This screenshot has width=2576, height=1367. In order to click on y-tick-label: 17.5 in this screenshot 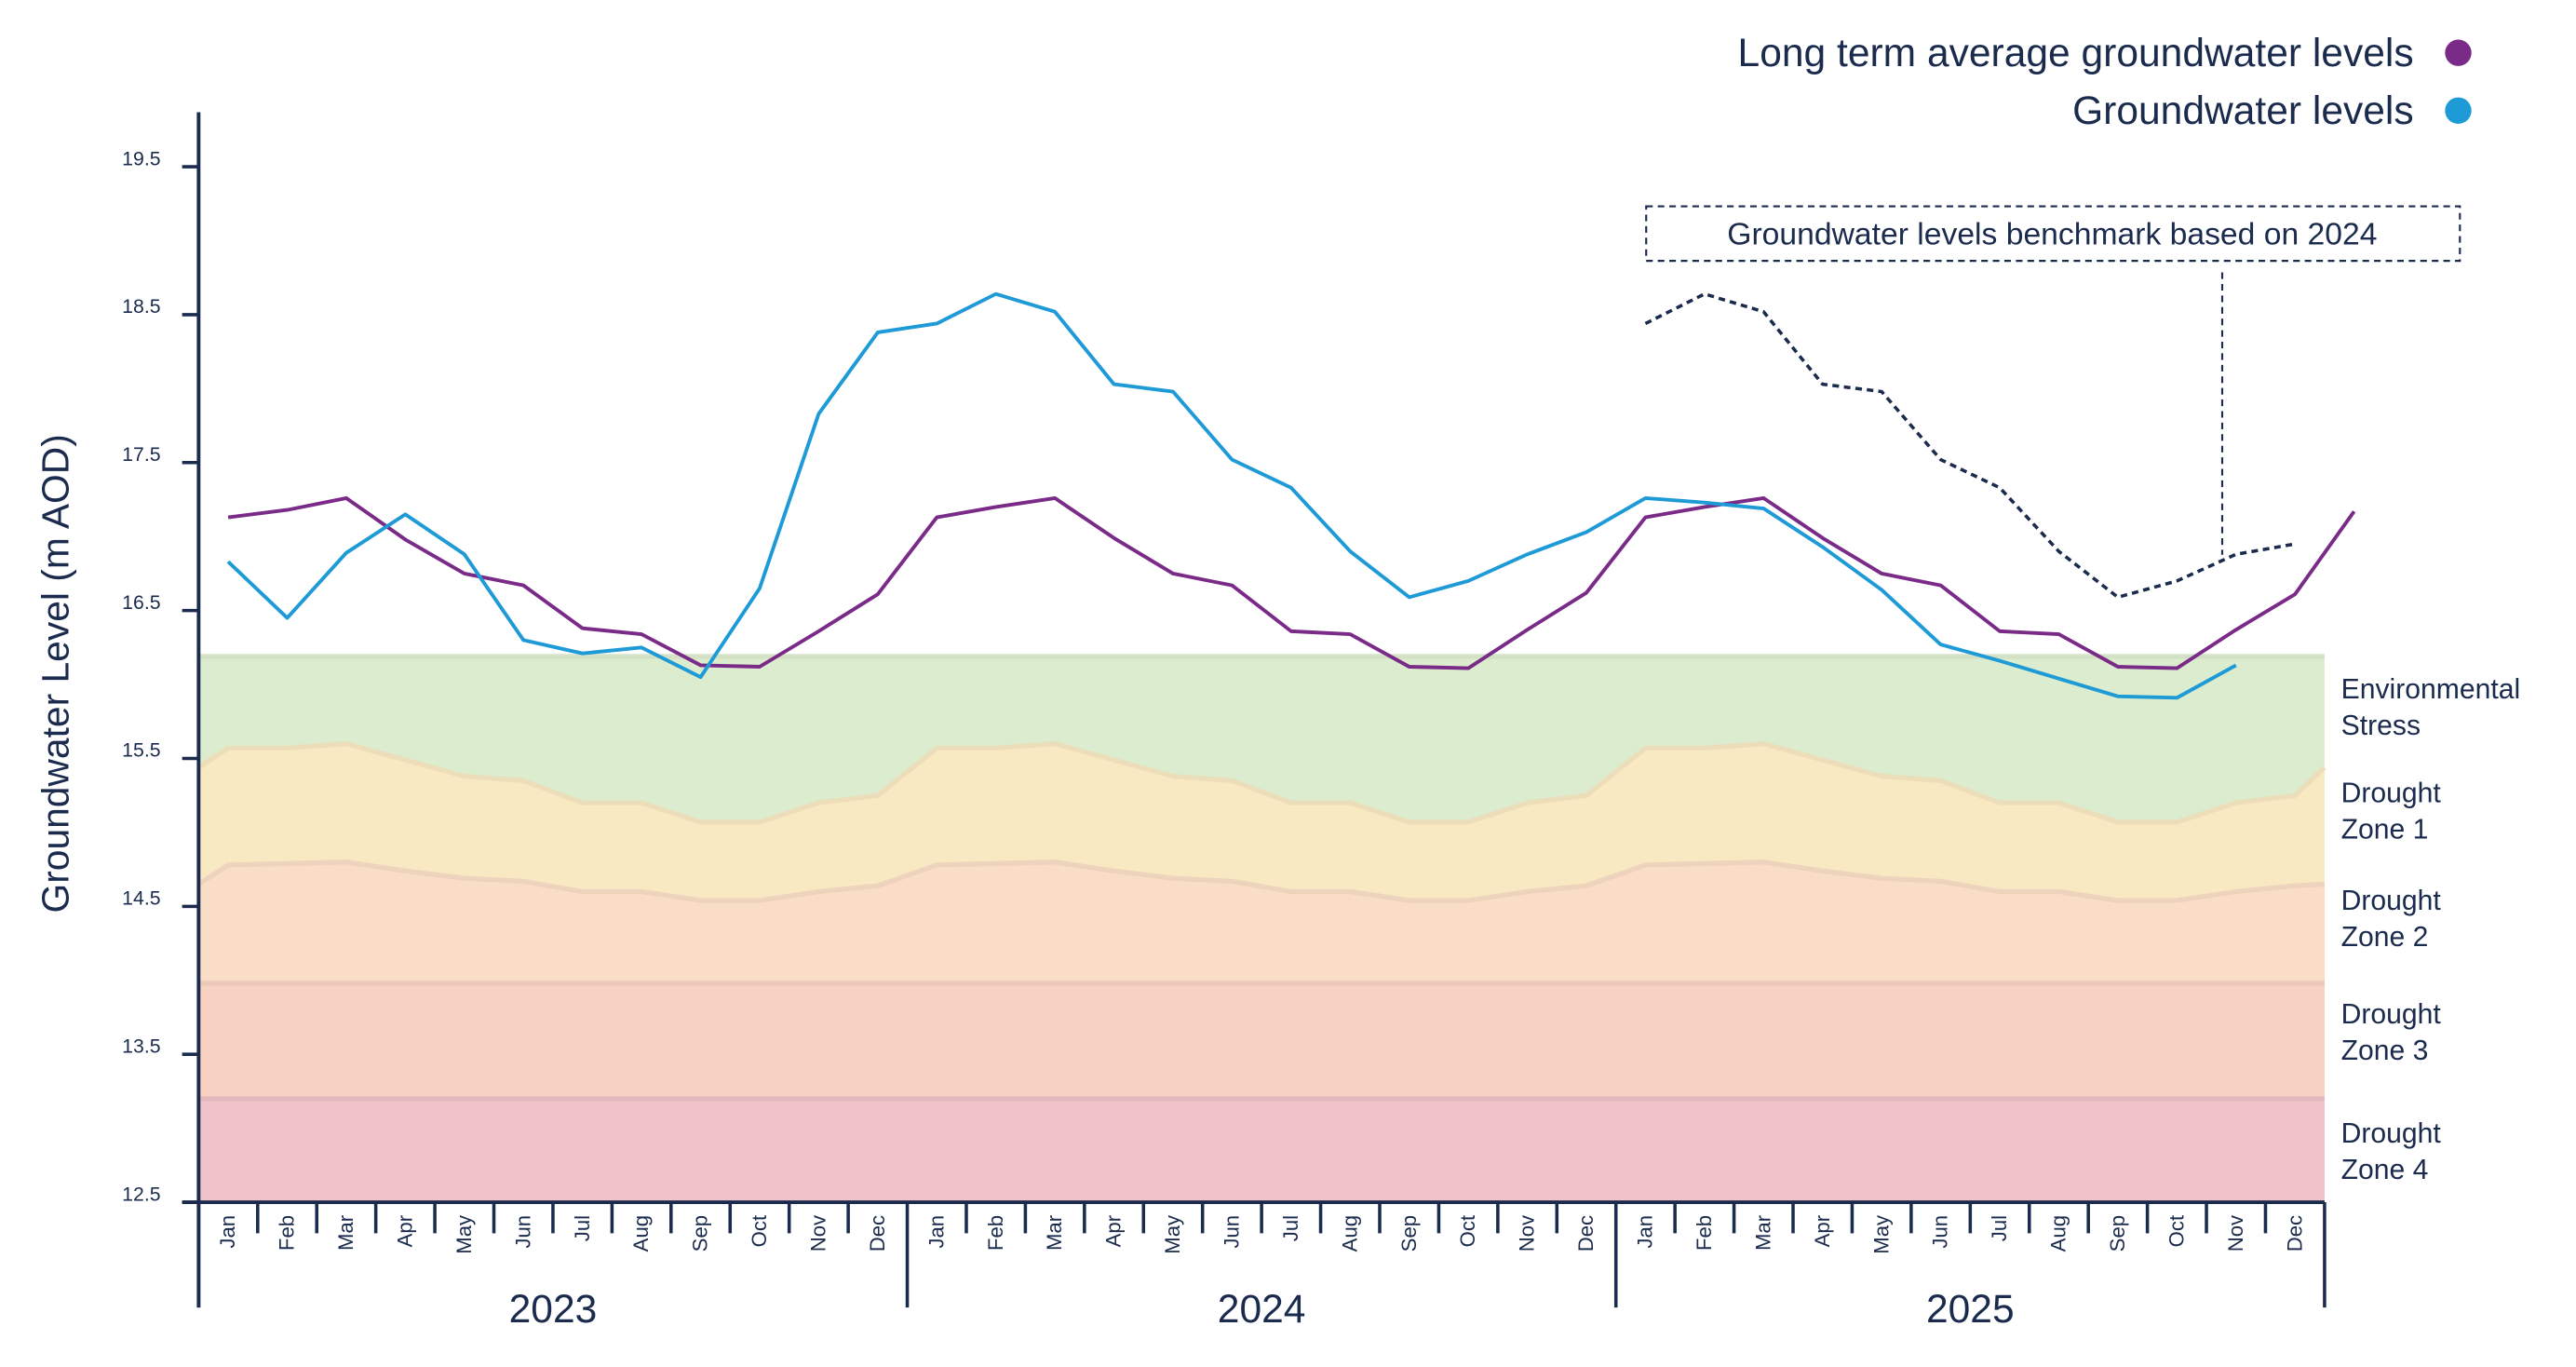, I will do `click(141, 454)`.